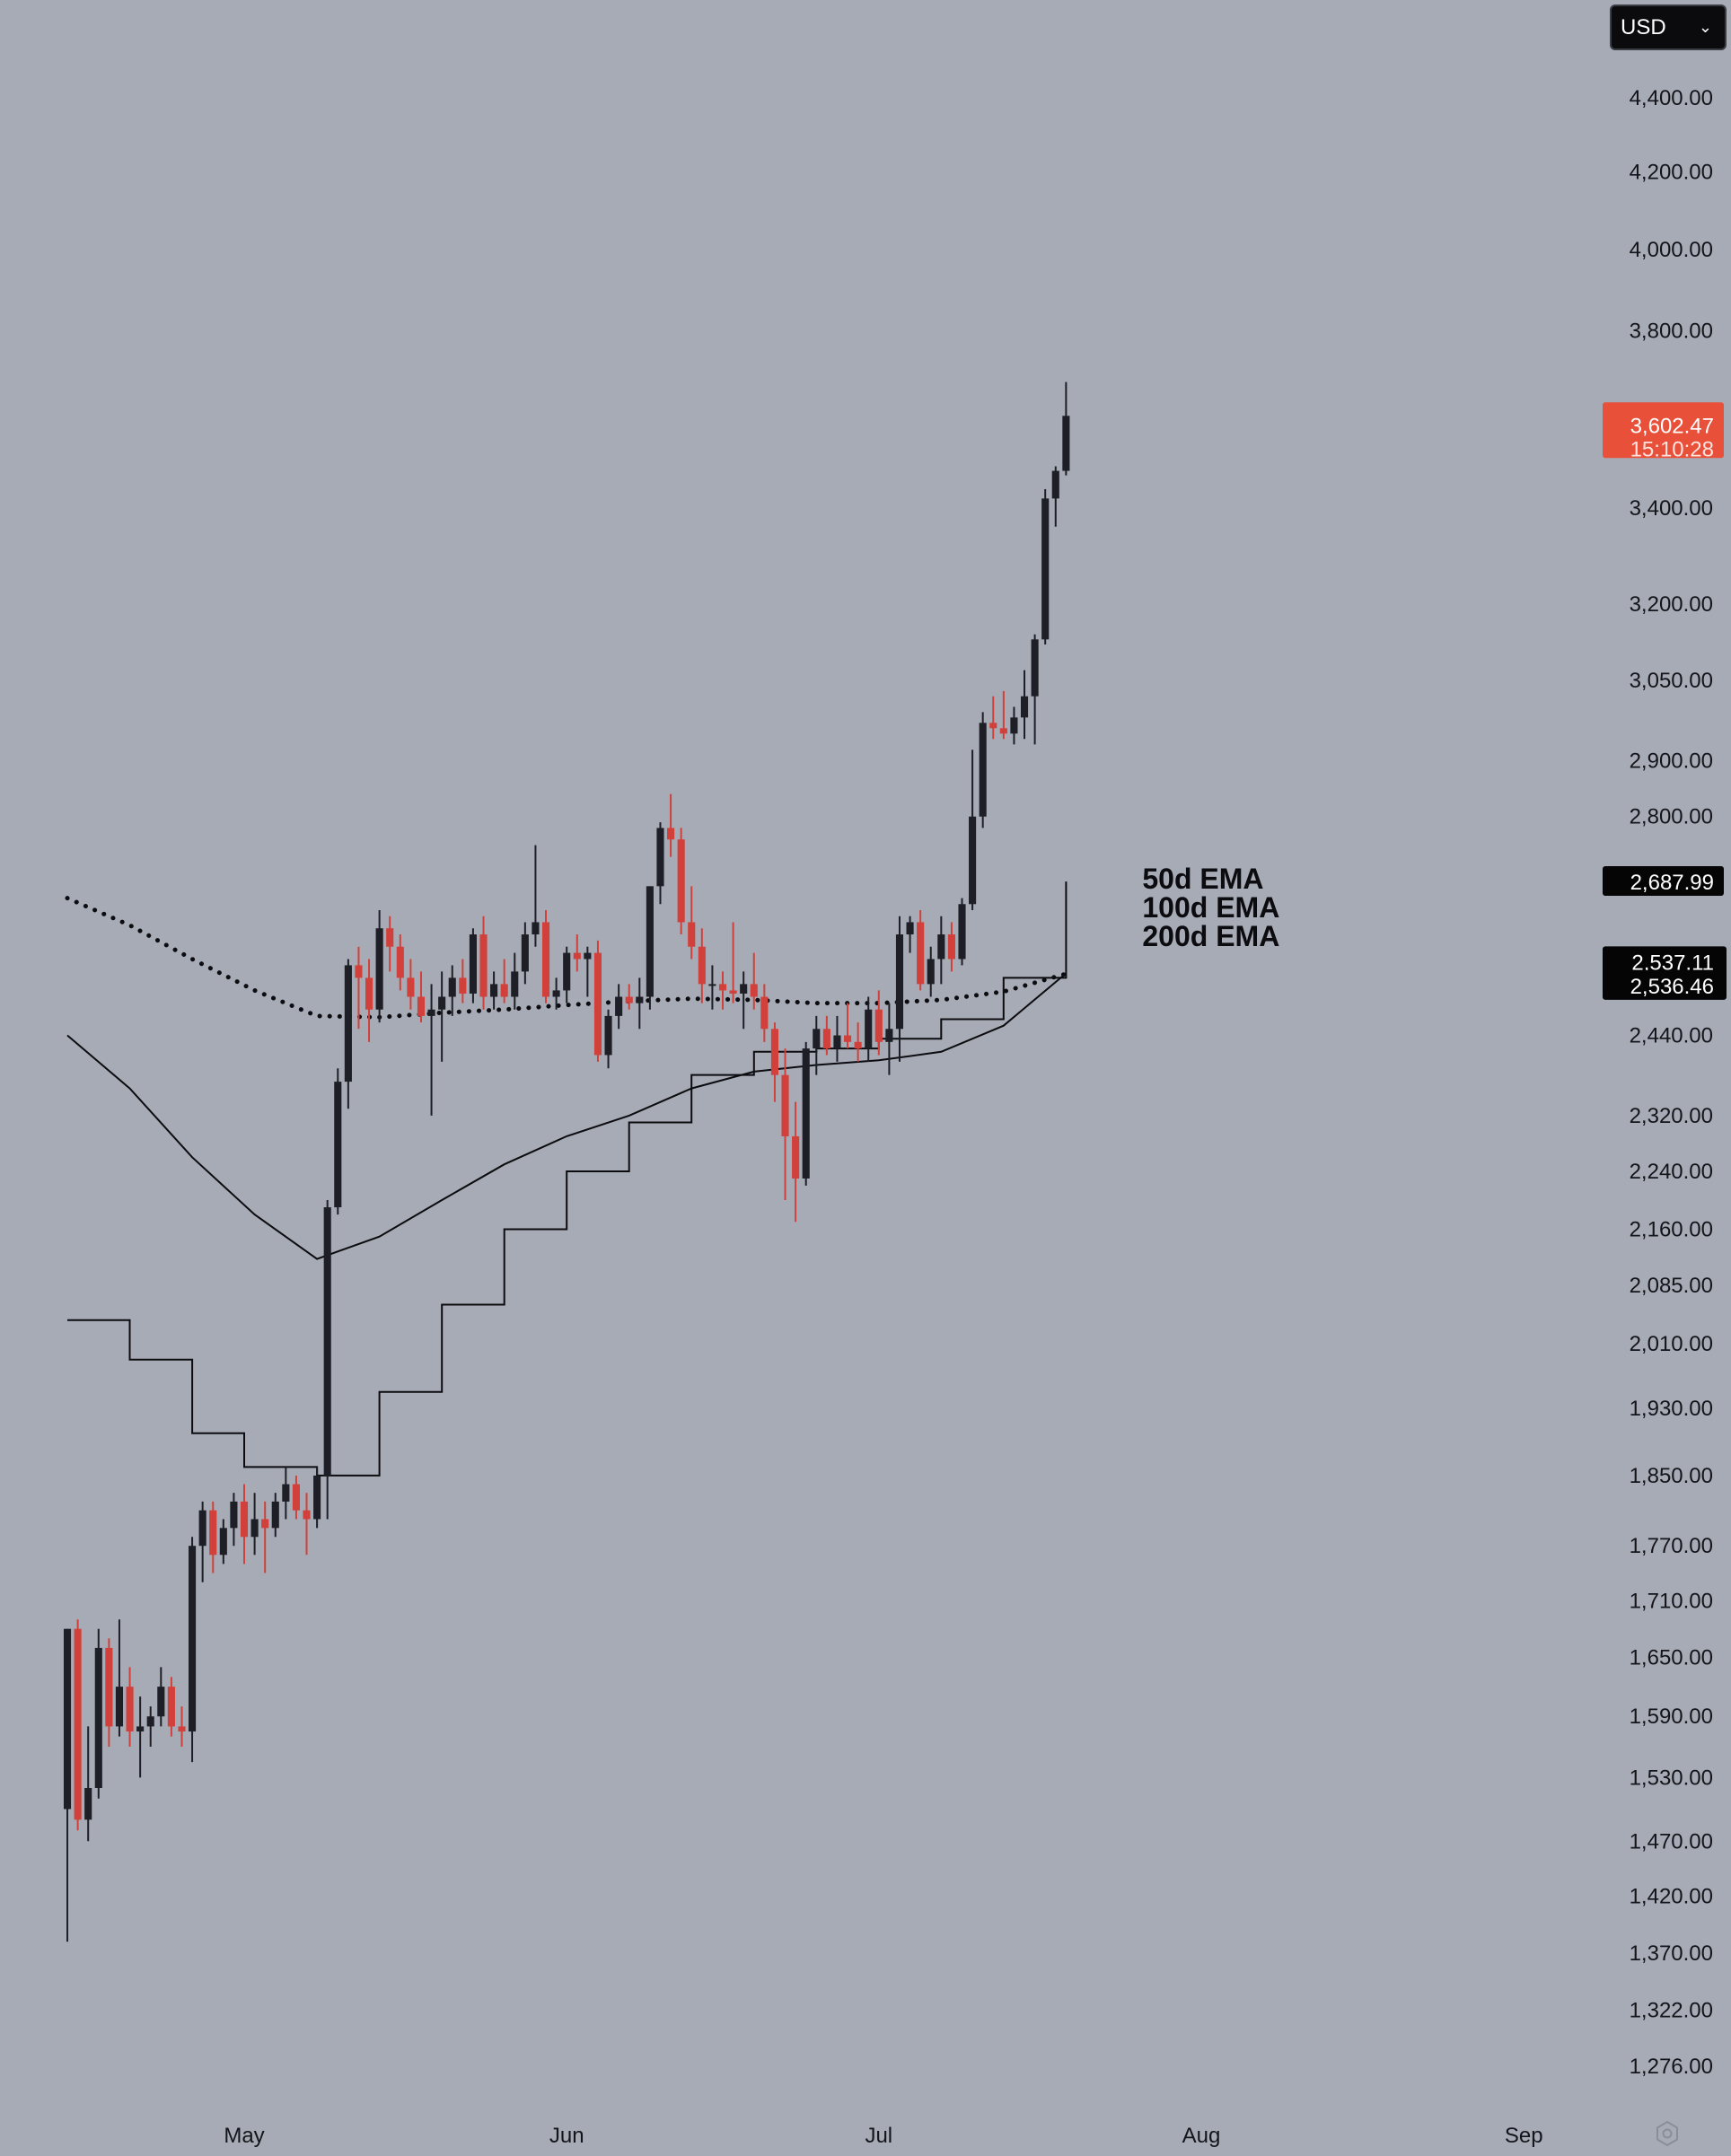  Describe the element at coordinates (1672, 1717) in the screenshot. I see `price-tick-label: 1,590.00` at that location.